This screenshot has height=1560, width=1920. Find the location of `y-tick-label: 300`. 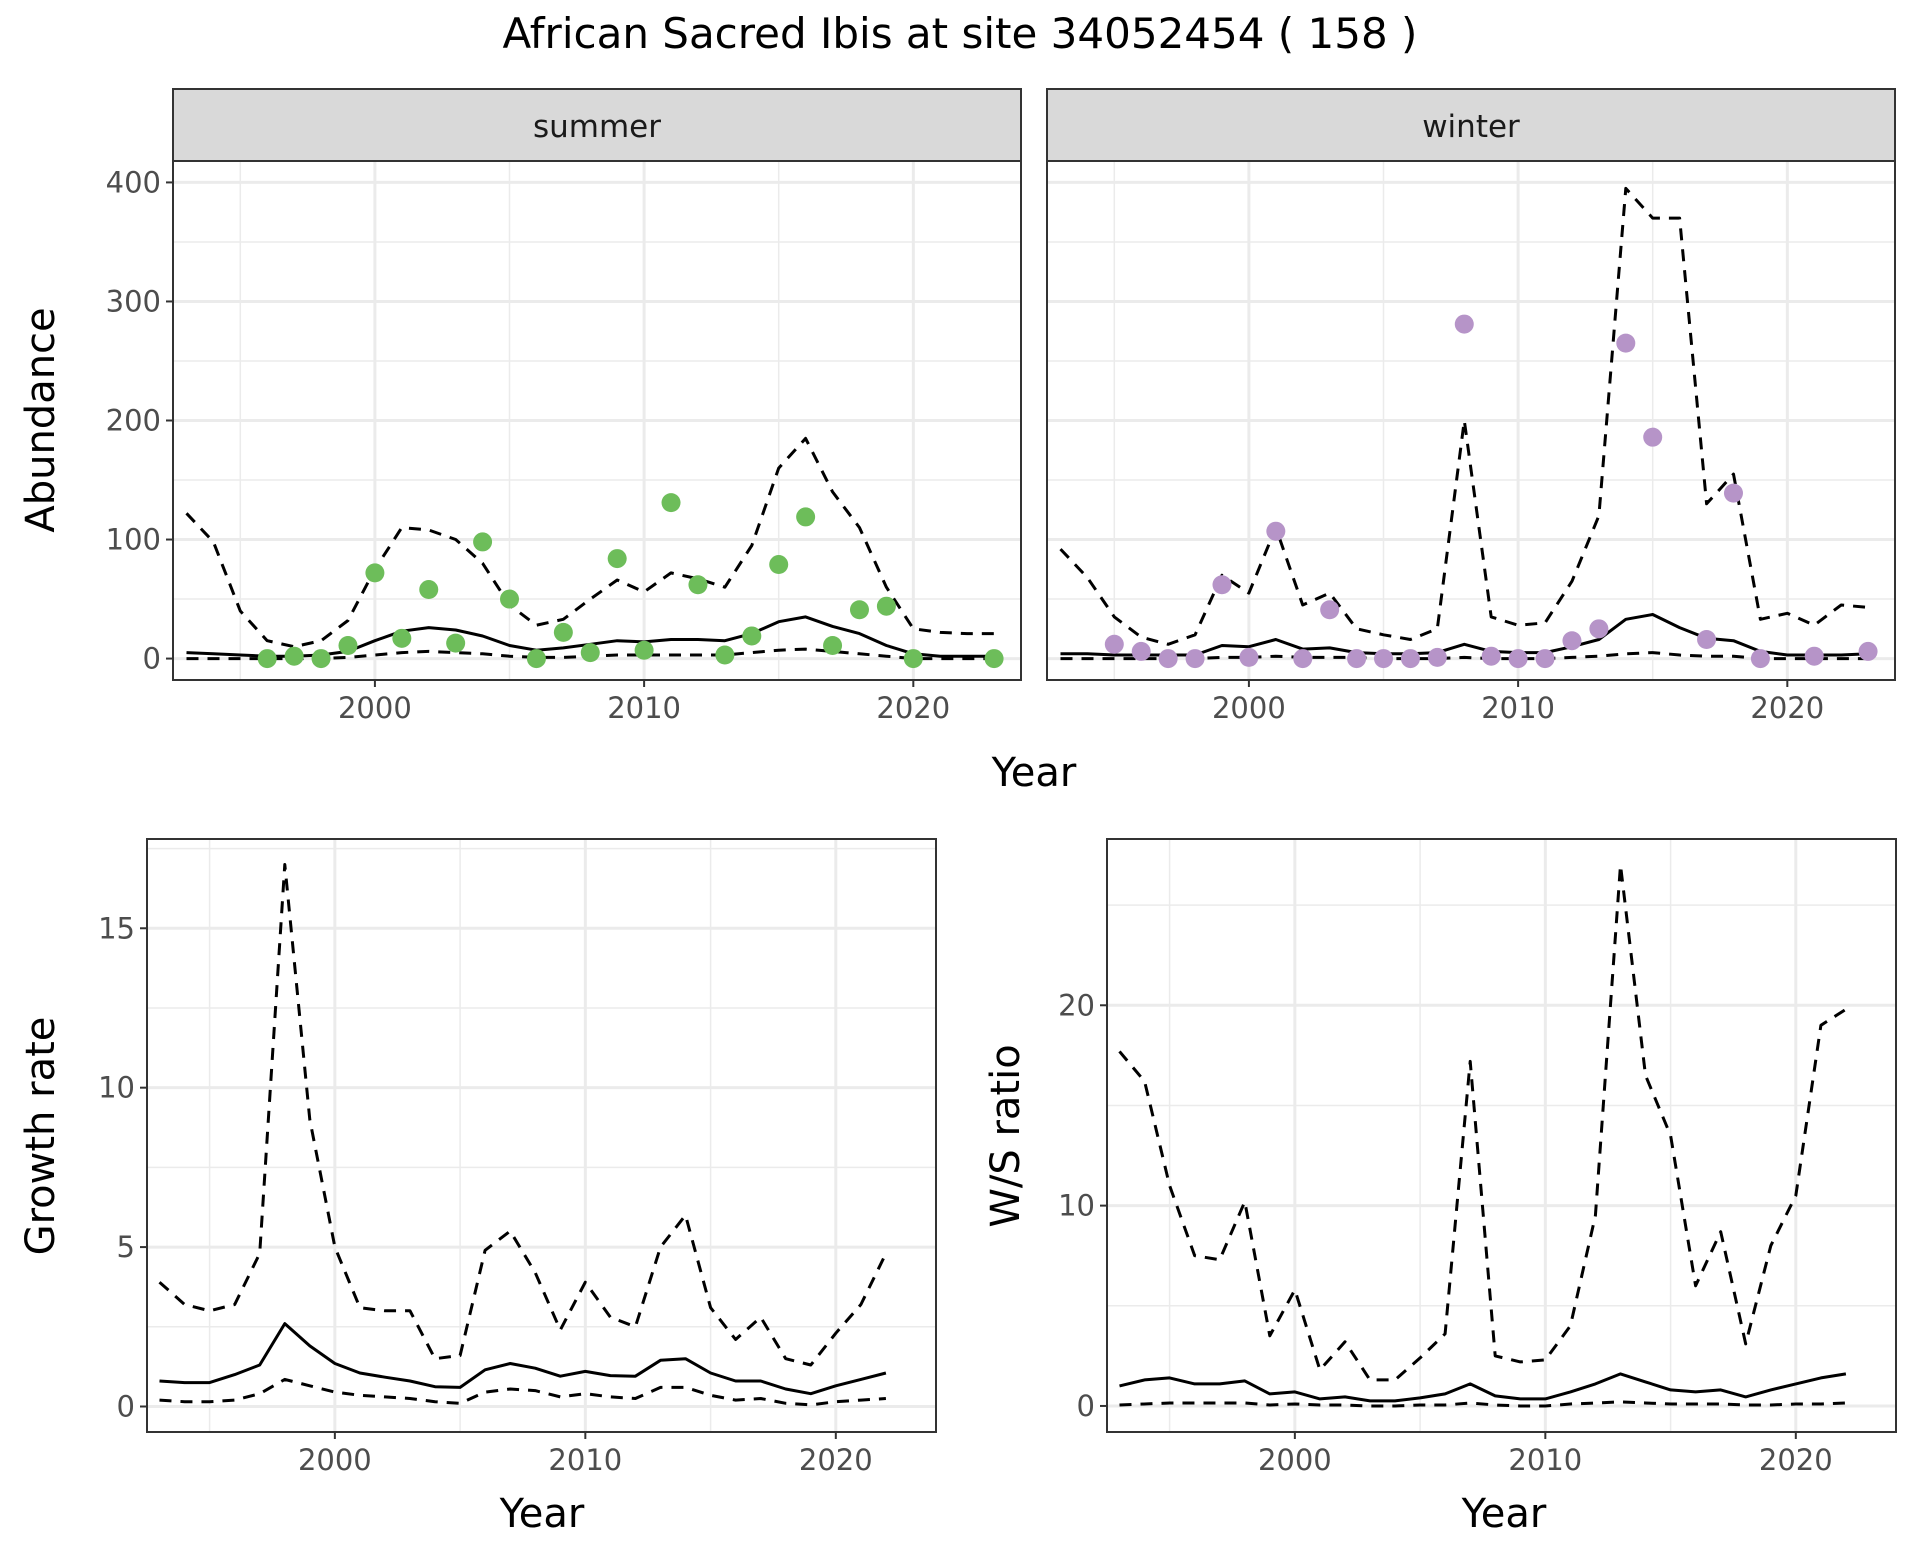

y-tick-label: 300 is located at coordinates (133, 301).